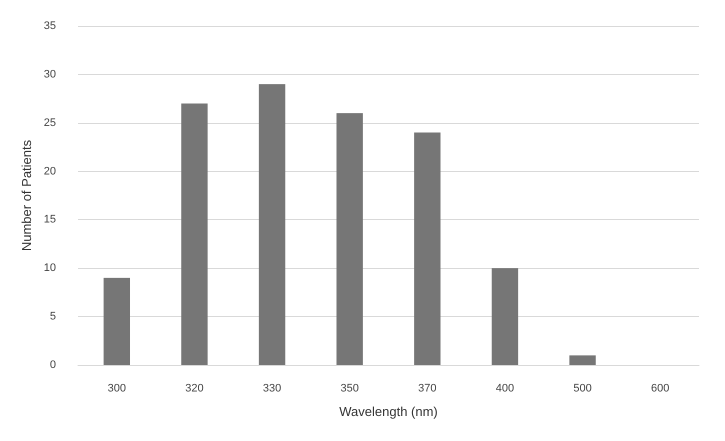  Describe the element at coordinates (194, 388) in the screenshot. I see `x-tick-label: 320` at that location.